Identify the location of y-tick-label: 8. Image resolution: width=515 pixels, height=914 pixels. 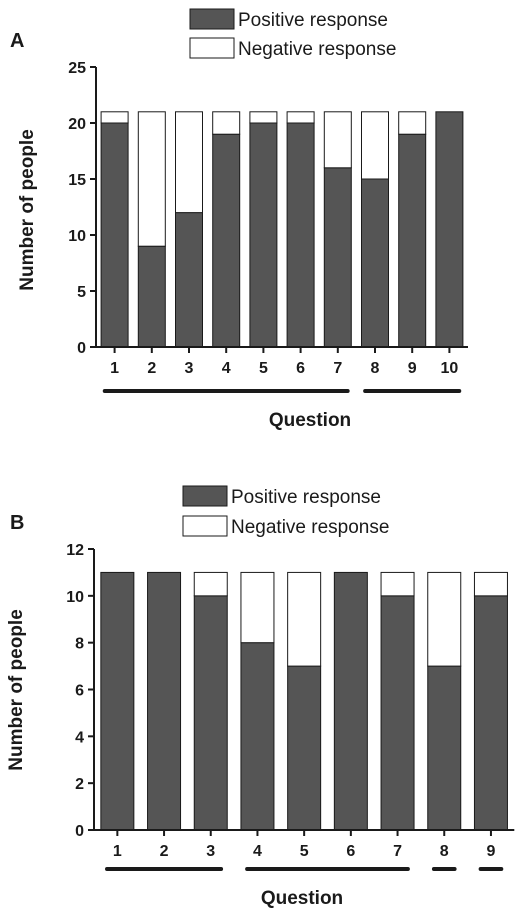
(79, 644).